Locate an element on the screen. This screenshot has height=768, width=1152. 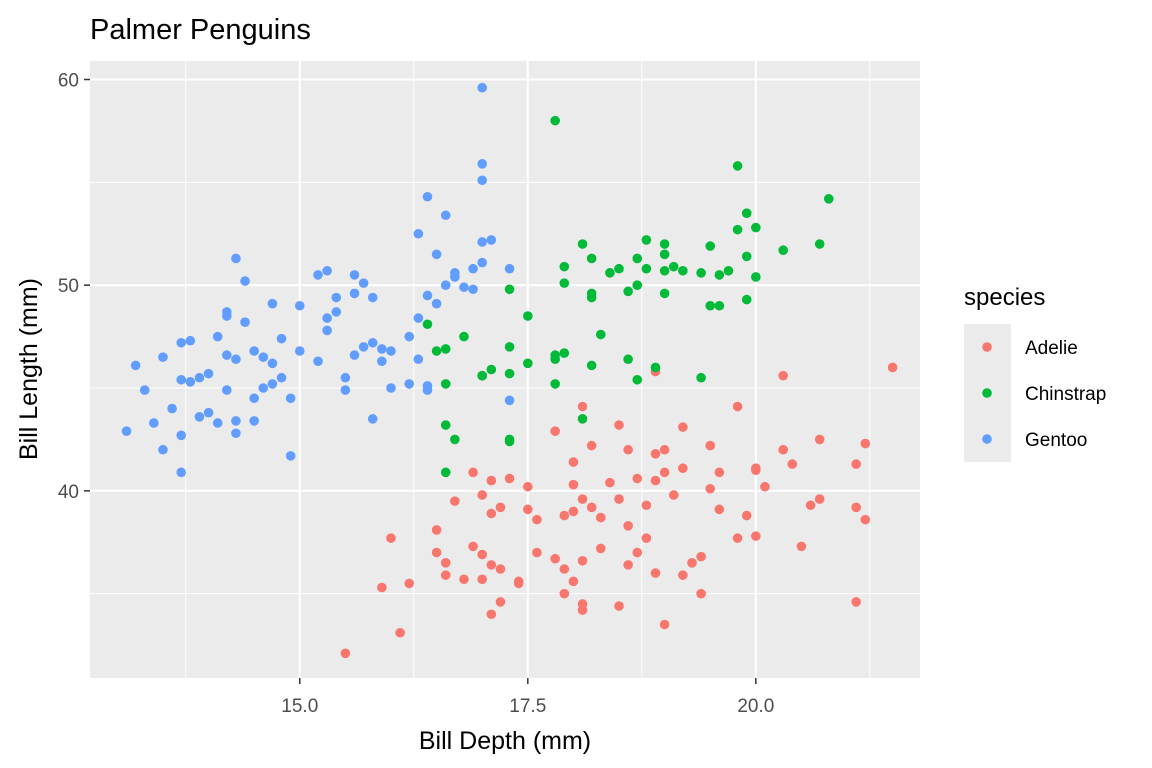
y-axis-ticks: 40 50 60 is located at coordinates (74, 287).